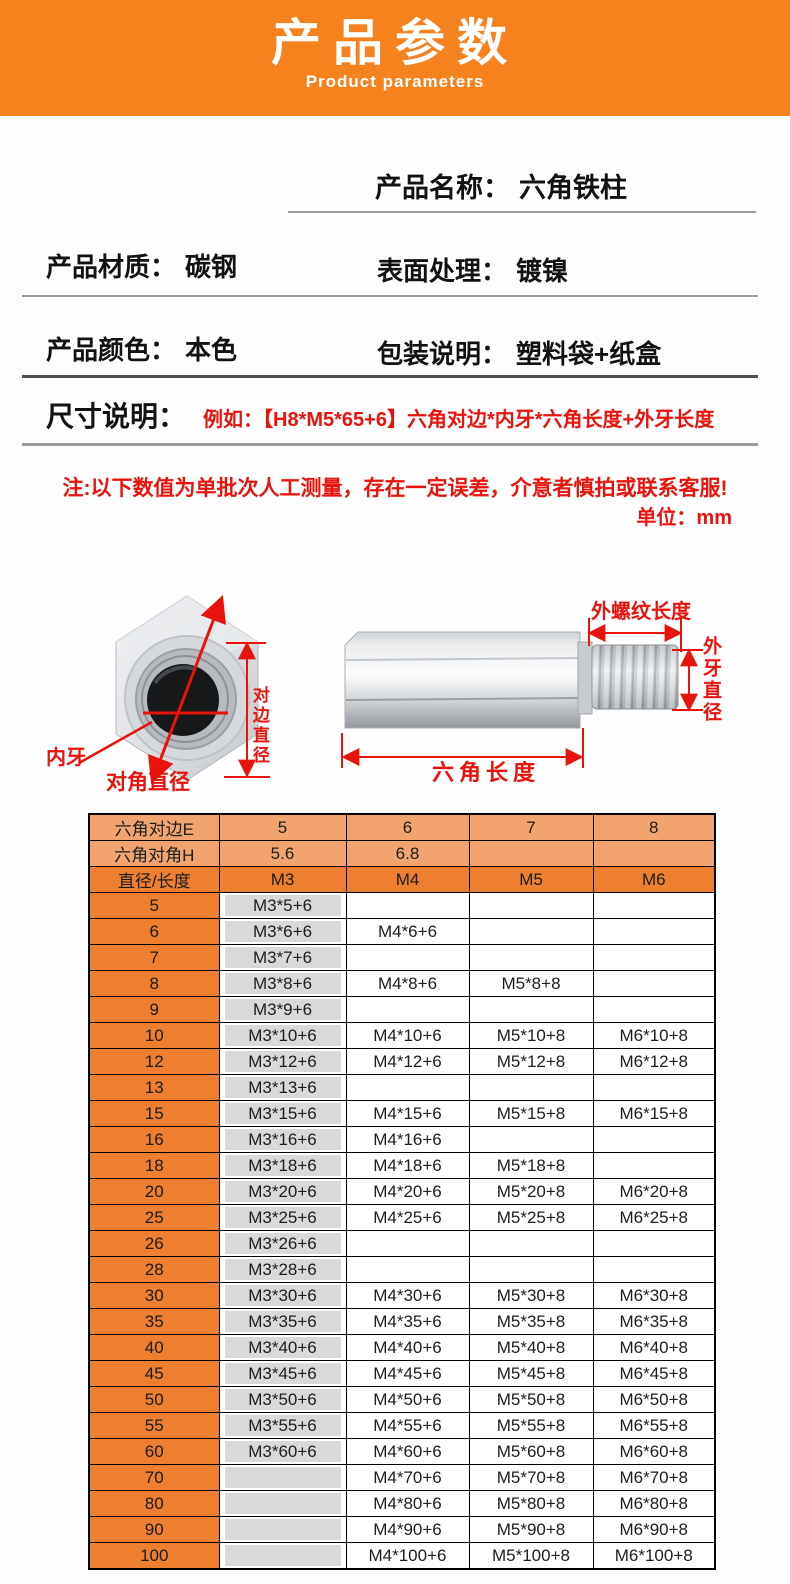  What do you see at coordinates (531, 1373) in the screenshot?
I see `spec-cell: M5*45+8` at bounding box center [531, 1373].